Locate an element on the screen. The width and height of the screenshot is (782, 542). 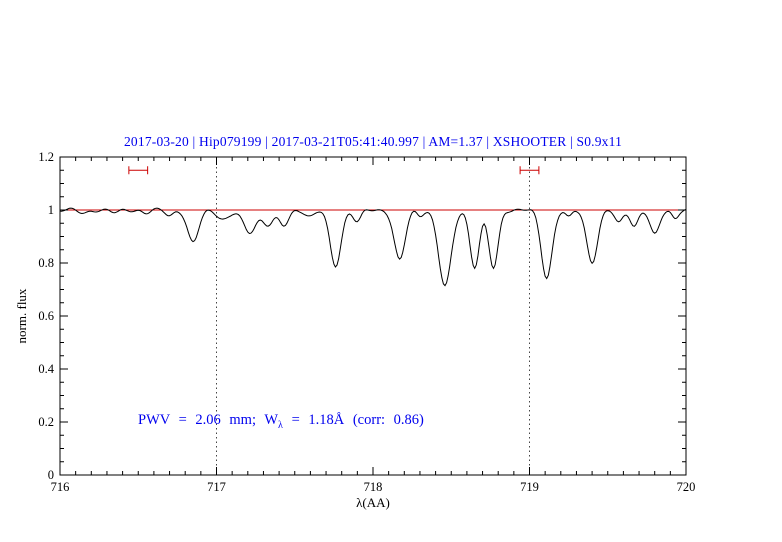
x-axis-label: λ(AA) is located at coordinates (373, 502).